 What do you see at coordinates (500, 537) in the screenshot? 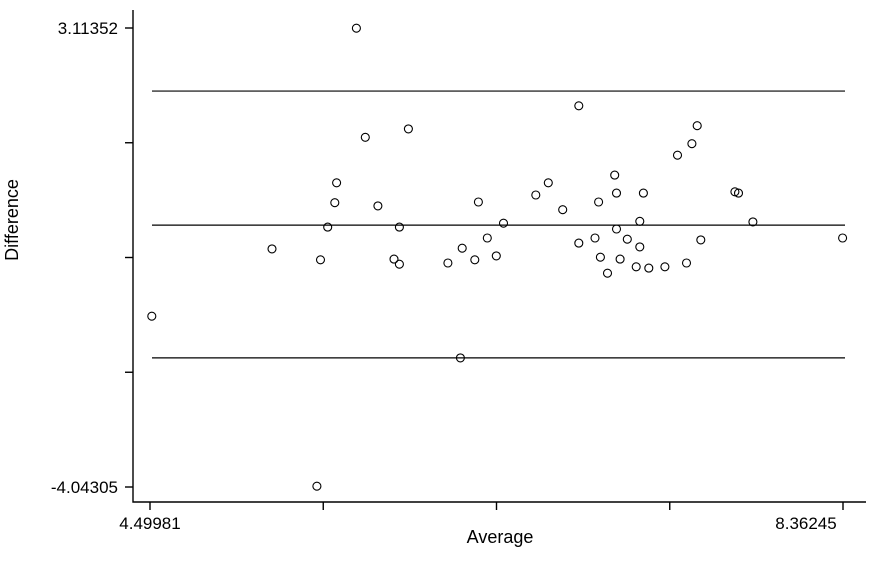
I see `x-axis-title: Average` at bounding box center [500, 537].